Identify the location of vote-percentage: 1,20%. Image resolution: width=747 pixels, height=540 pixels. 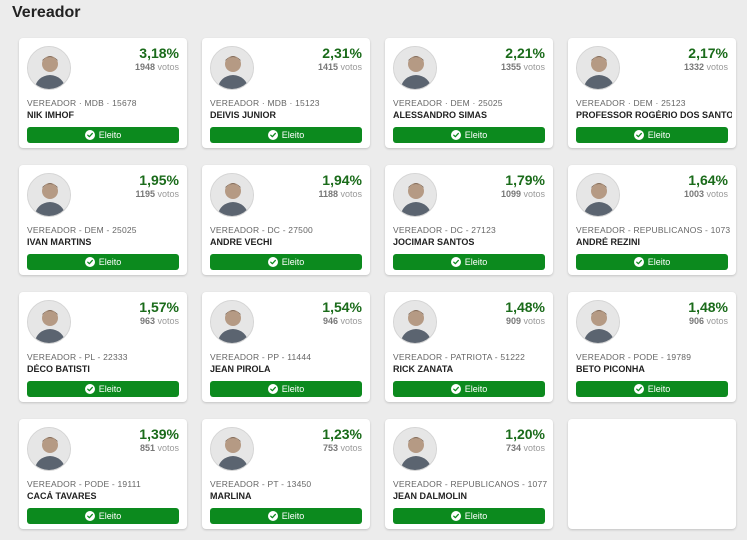
(525, 434).